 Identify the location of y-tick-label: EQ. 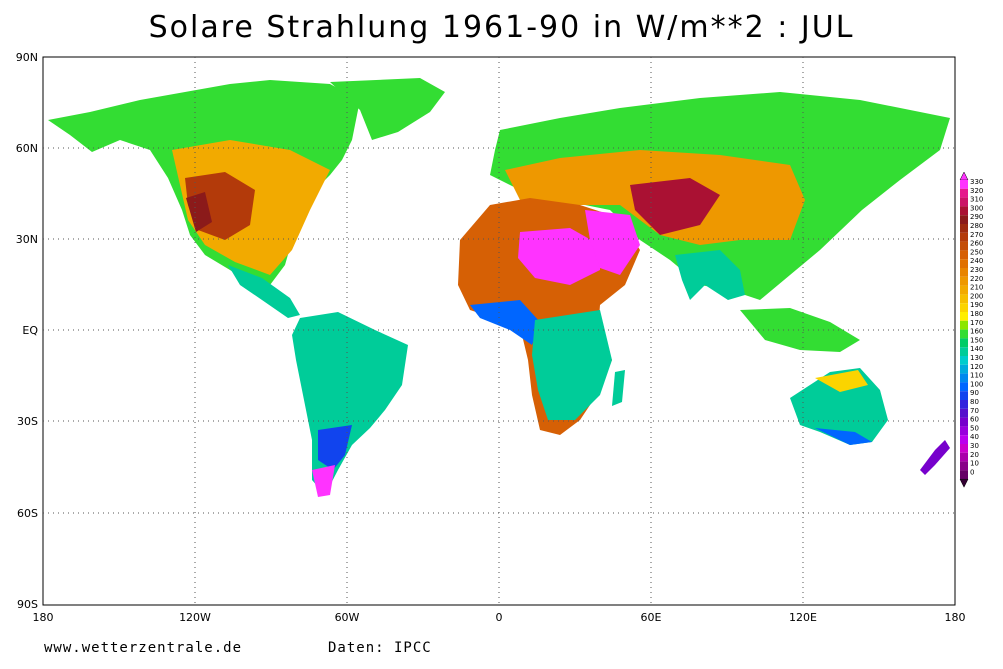
(30, 330).